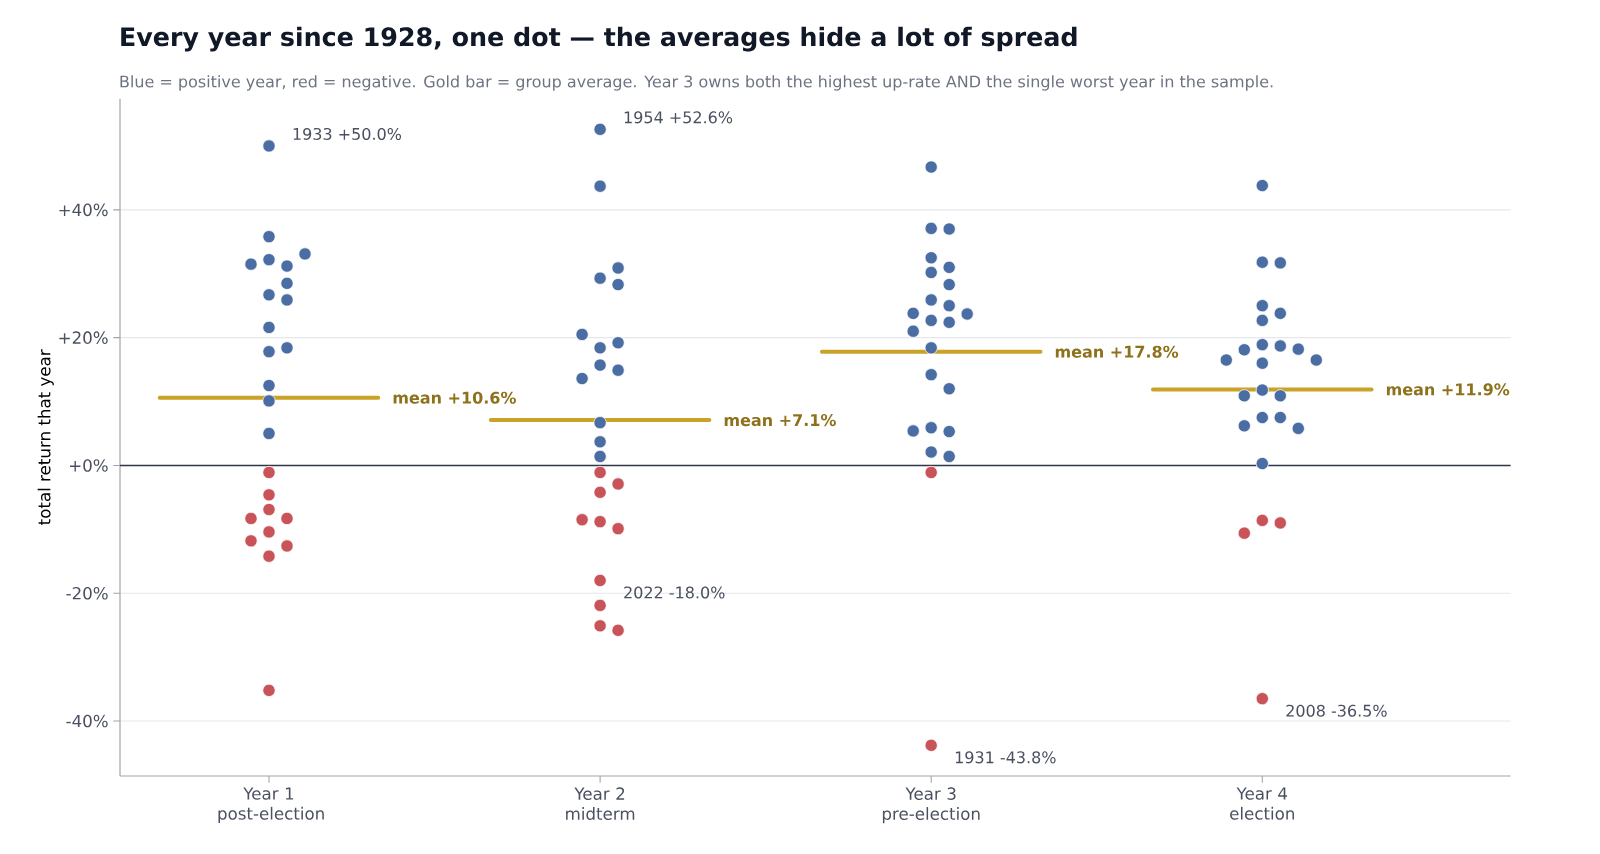 Image resolution: width=1600 pixels, height=854 pixels. I want to click on y-tick-label: -20%, so click(87, 593).